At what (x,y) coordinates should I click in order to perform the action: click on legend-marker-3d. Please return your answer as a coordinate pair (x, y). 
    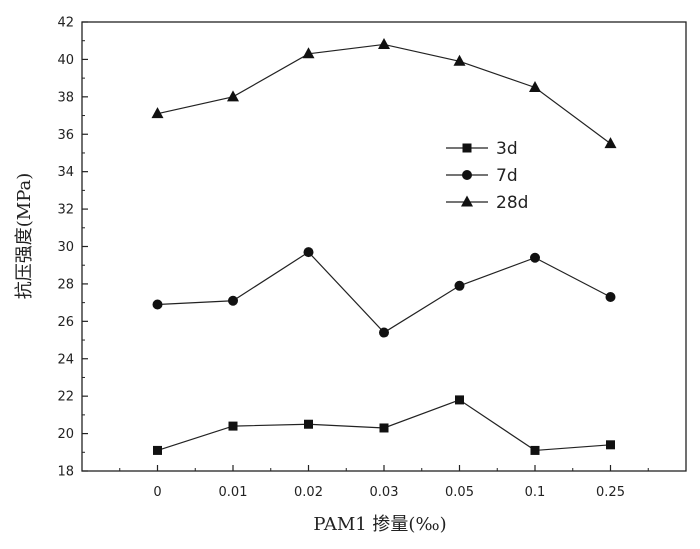
    Looking at the image, I should click on (467, 148).